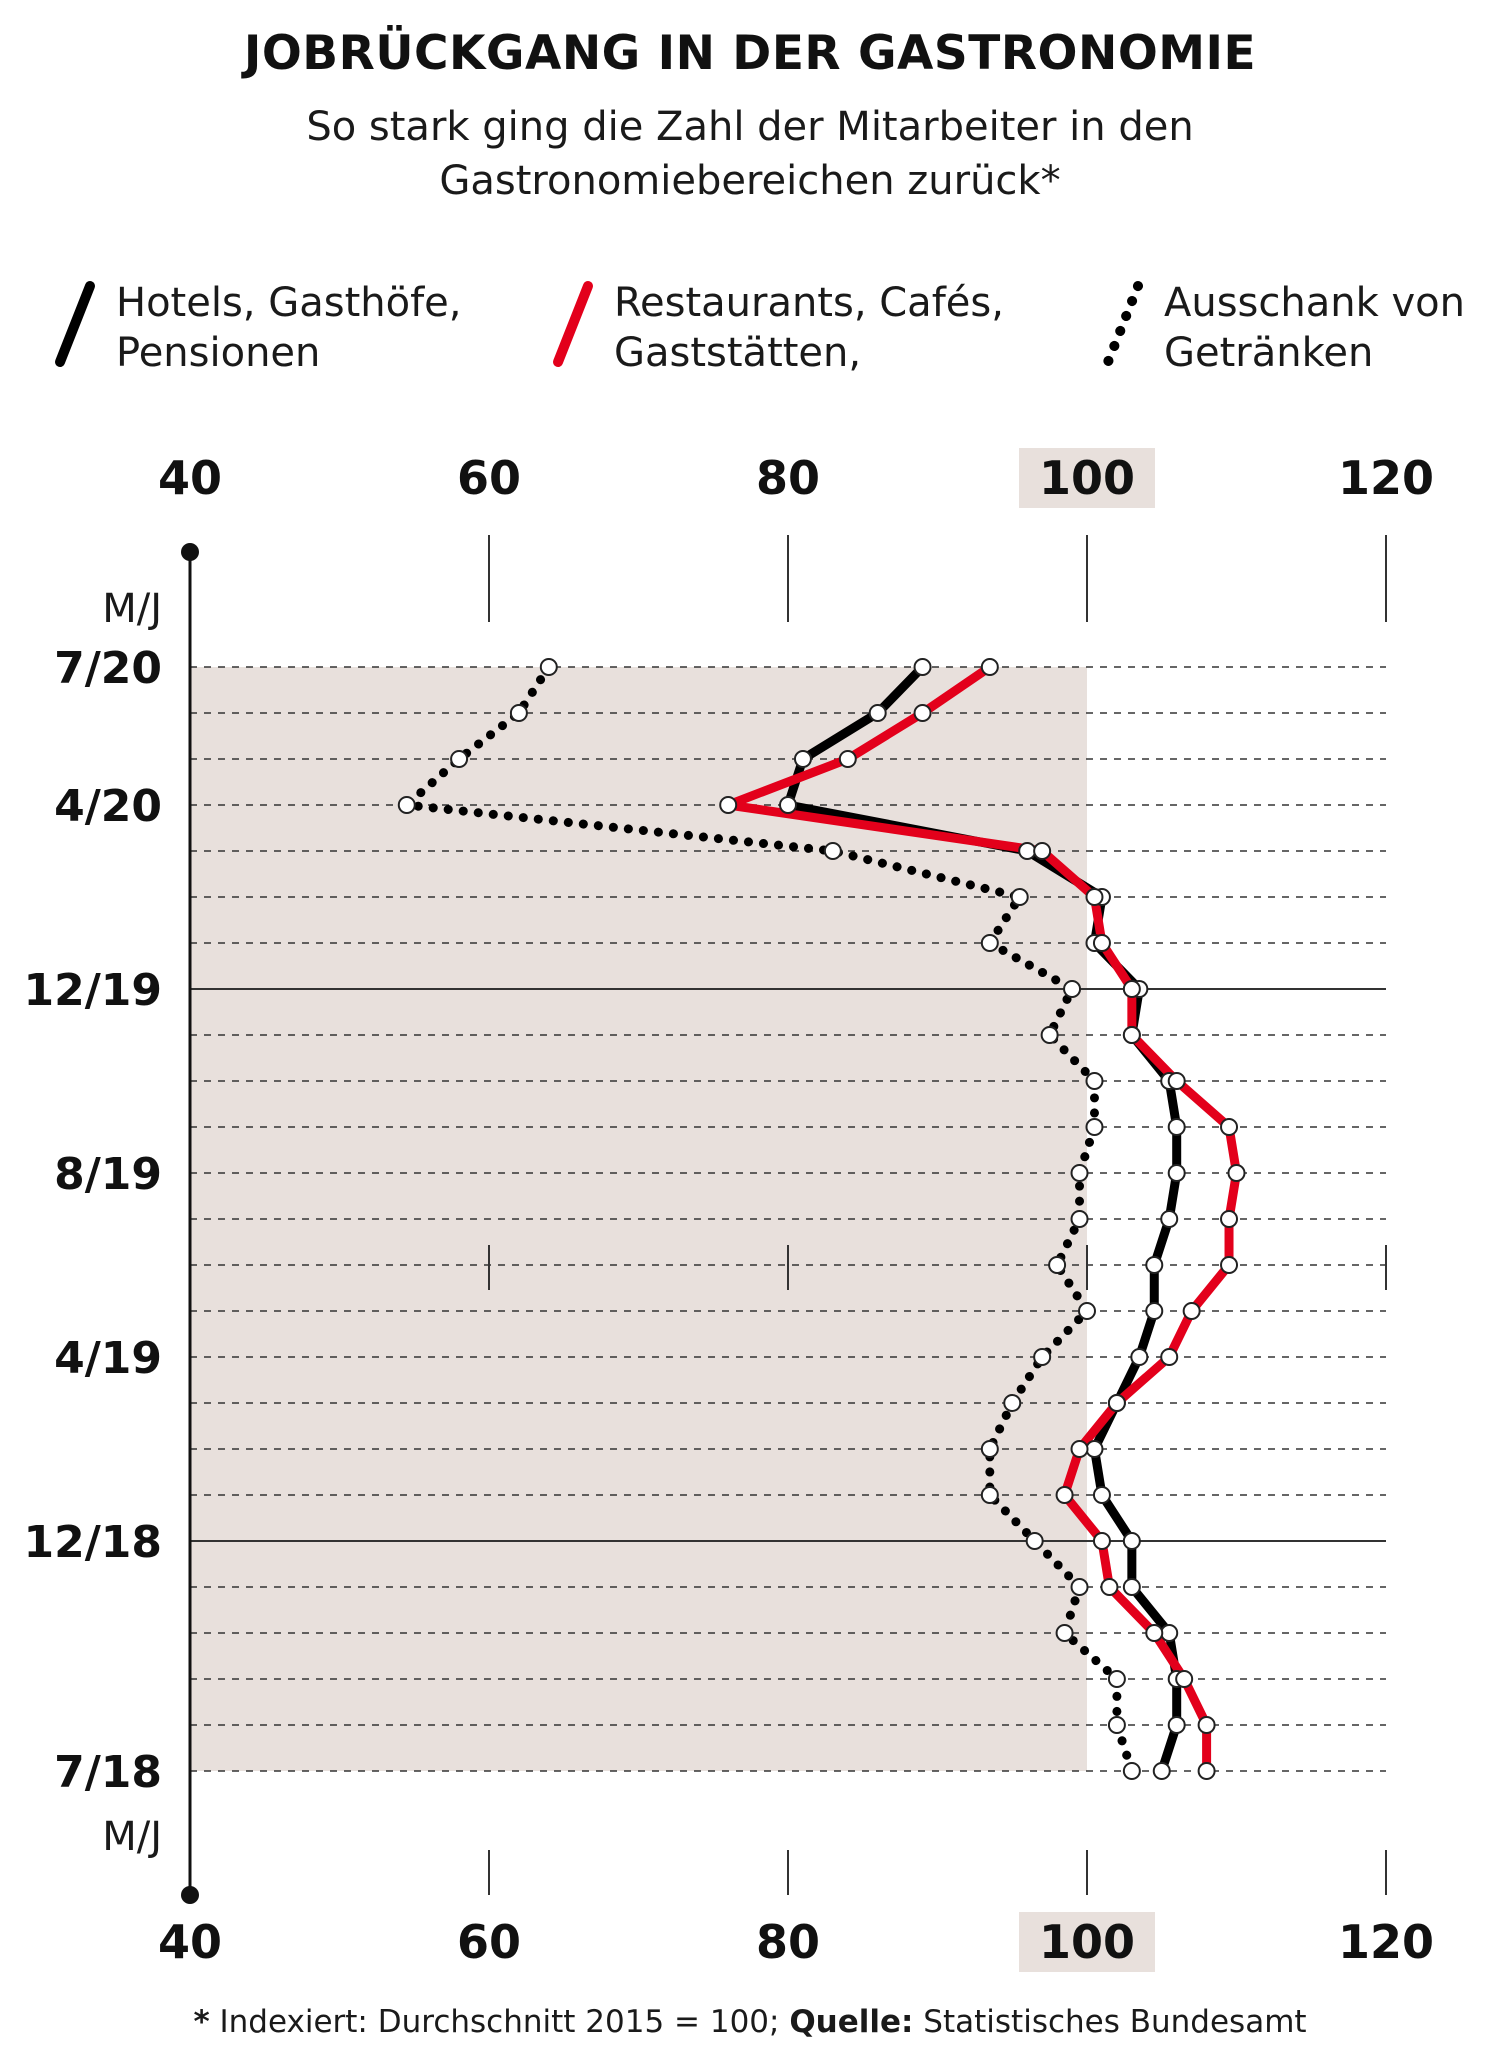  Describe the element at coordinates (750, 53) in the screenshot. I see `chart-title: JOBRÜCKGANG IN DER GASTRONOMIE` at that location.